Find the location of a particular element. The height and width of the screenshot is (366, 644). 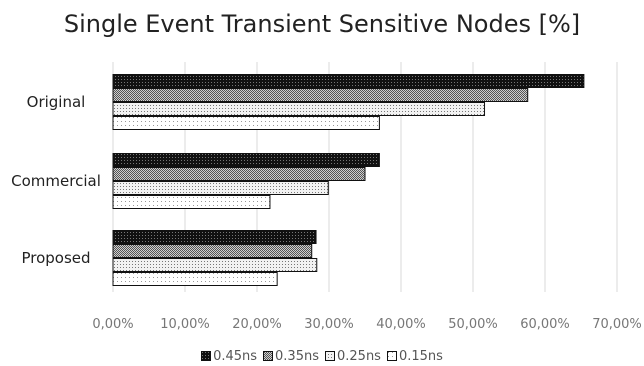

legend-item: 0.25ns is located at coordinates (353, 357).